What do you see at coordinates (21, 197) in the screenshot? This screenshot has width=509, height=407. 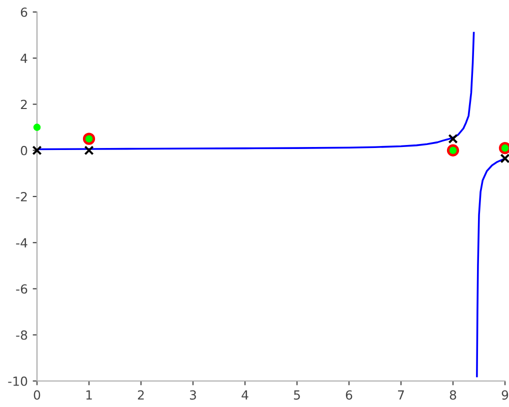 I see `y-tick-label: -2` at bounding box center [21, 197].